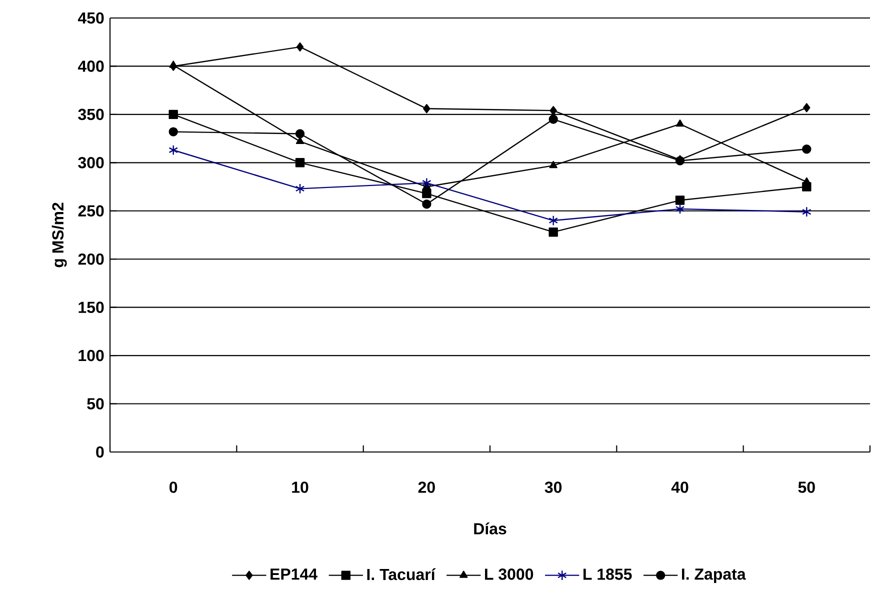 The image size is (889, 589). I want to click on x-tick-label: 50, so click(806, 487).